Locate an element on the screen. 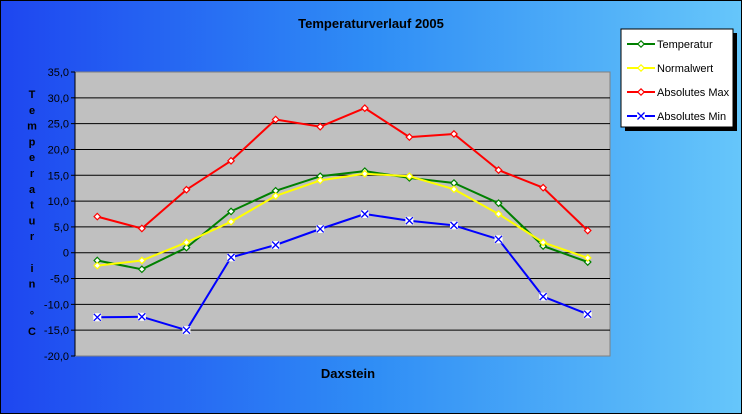 The height and width of the screenshot is (414, 742). legend-entry: Absolutes Min is located at coordinates (676, 117).